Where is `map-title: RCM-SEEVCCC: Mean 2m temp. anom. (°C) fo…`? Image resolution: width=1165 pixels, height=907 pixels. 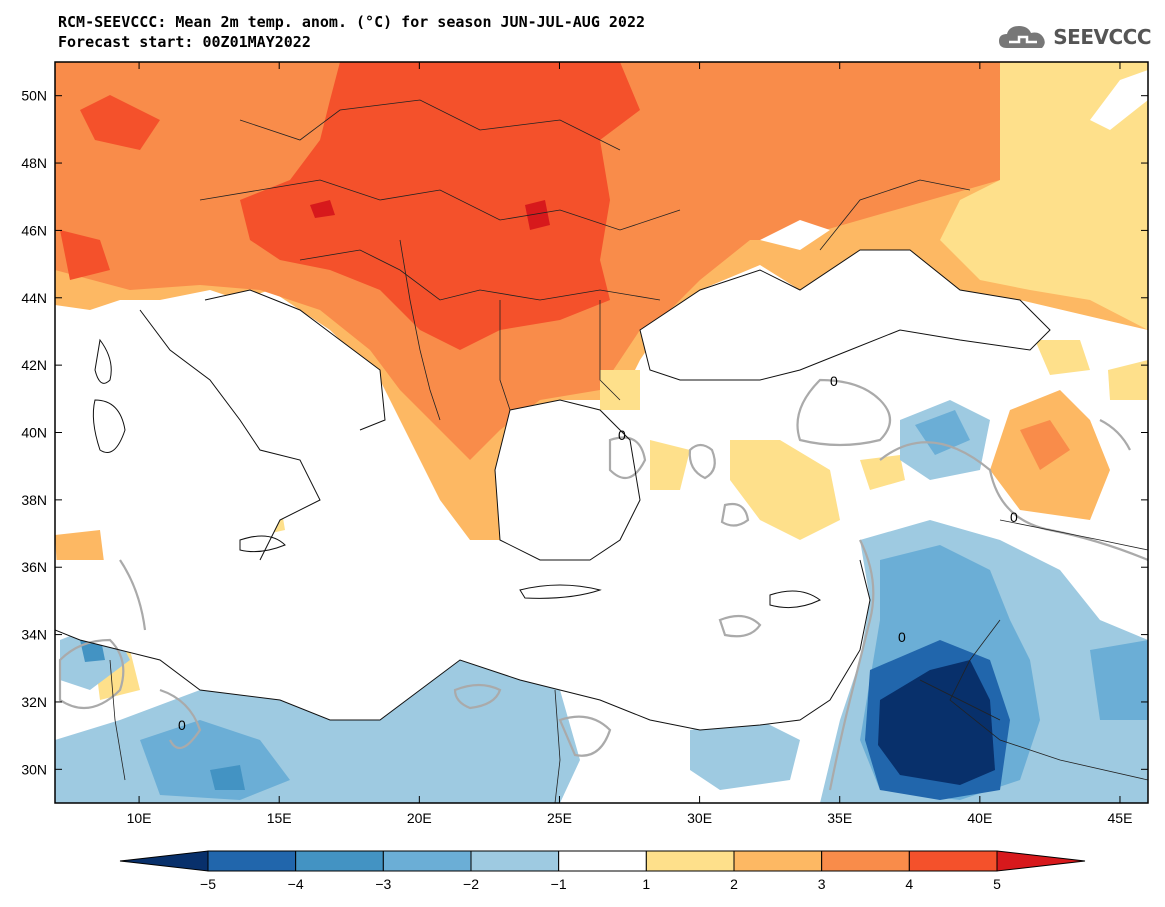
map-title: RCM-SEEVCCC: Mean 2m temp. anom. (°C) fo… is located at coordinates (351, 22).